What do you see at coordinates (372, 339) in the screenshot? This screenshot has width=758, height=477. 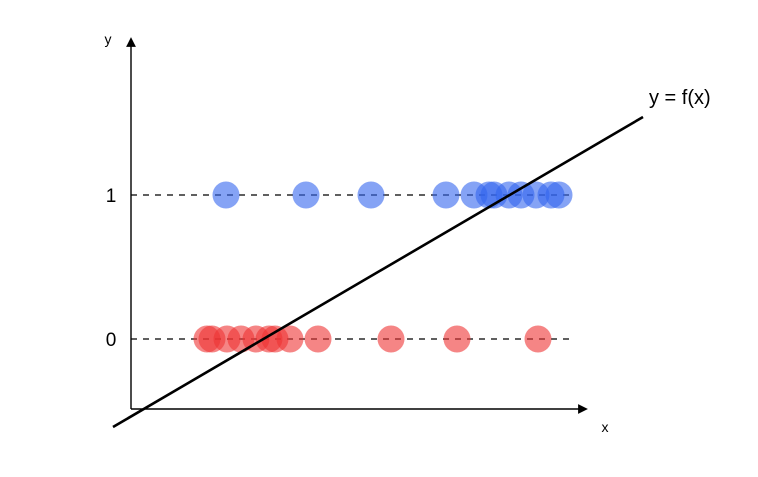 I see `class-0-points` at bounding box center [372, 339].